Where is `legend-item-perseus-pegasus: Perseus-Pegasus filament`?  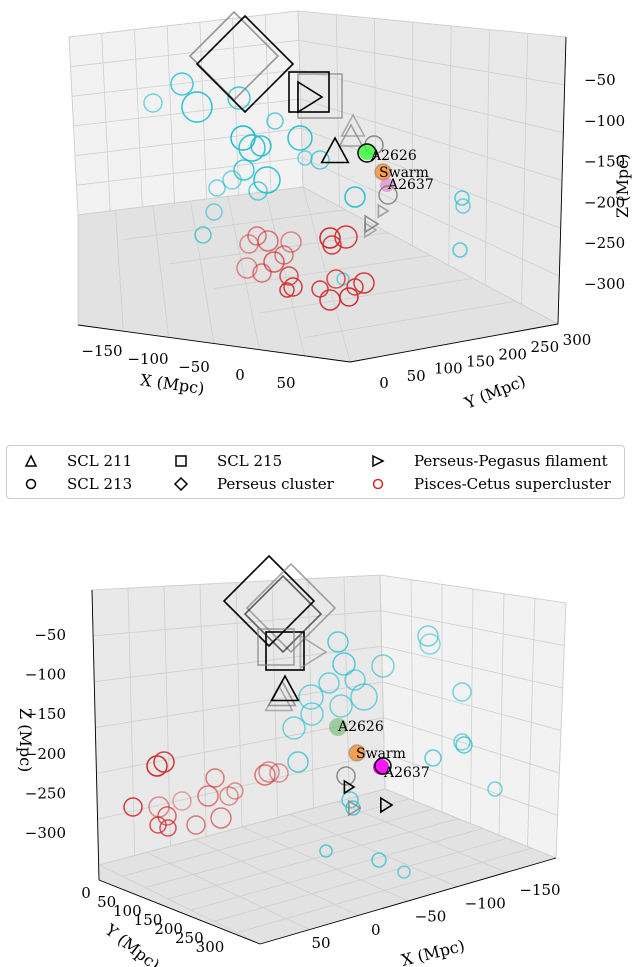 legend-item-perseus-pegasus: Perseus-Pegasus filament is located at coordinates (488, 461).